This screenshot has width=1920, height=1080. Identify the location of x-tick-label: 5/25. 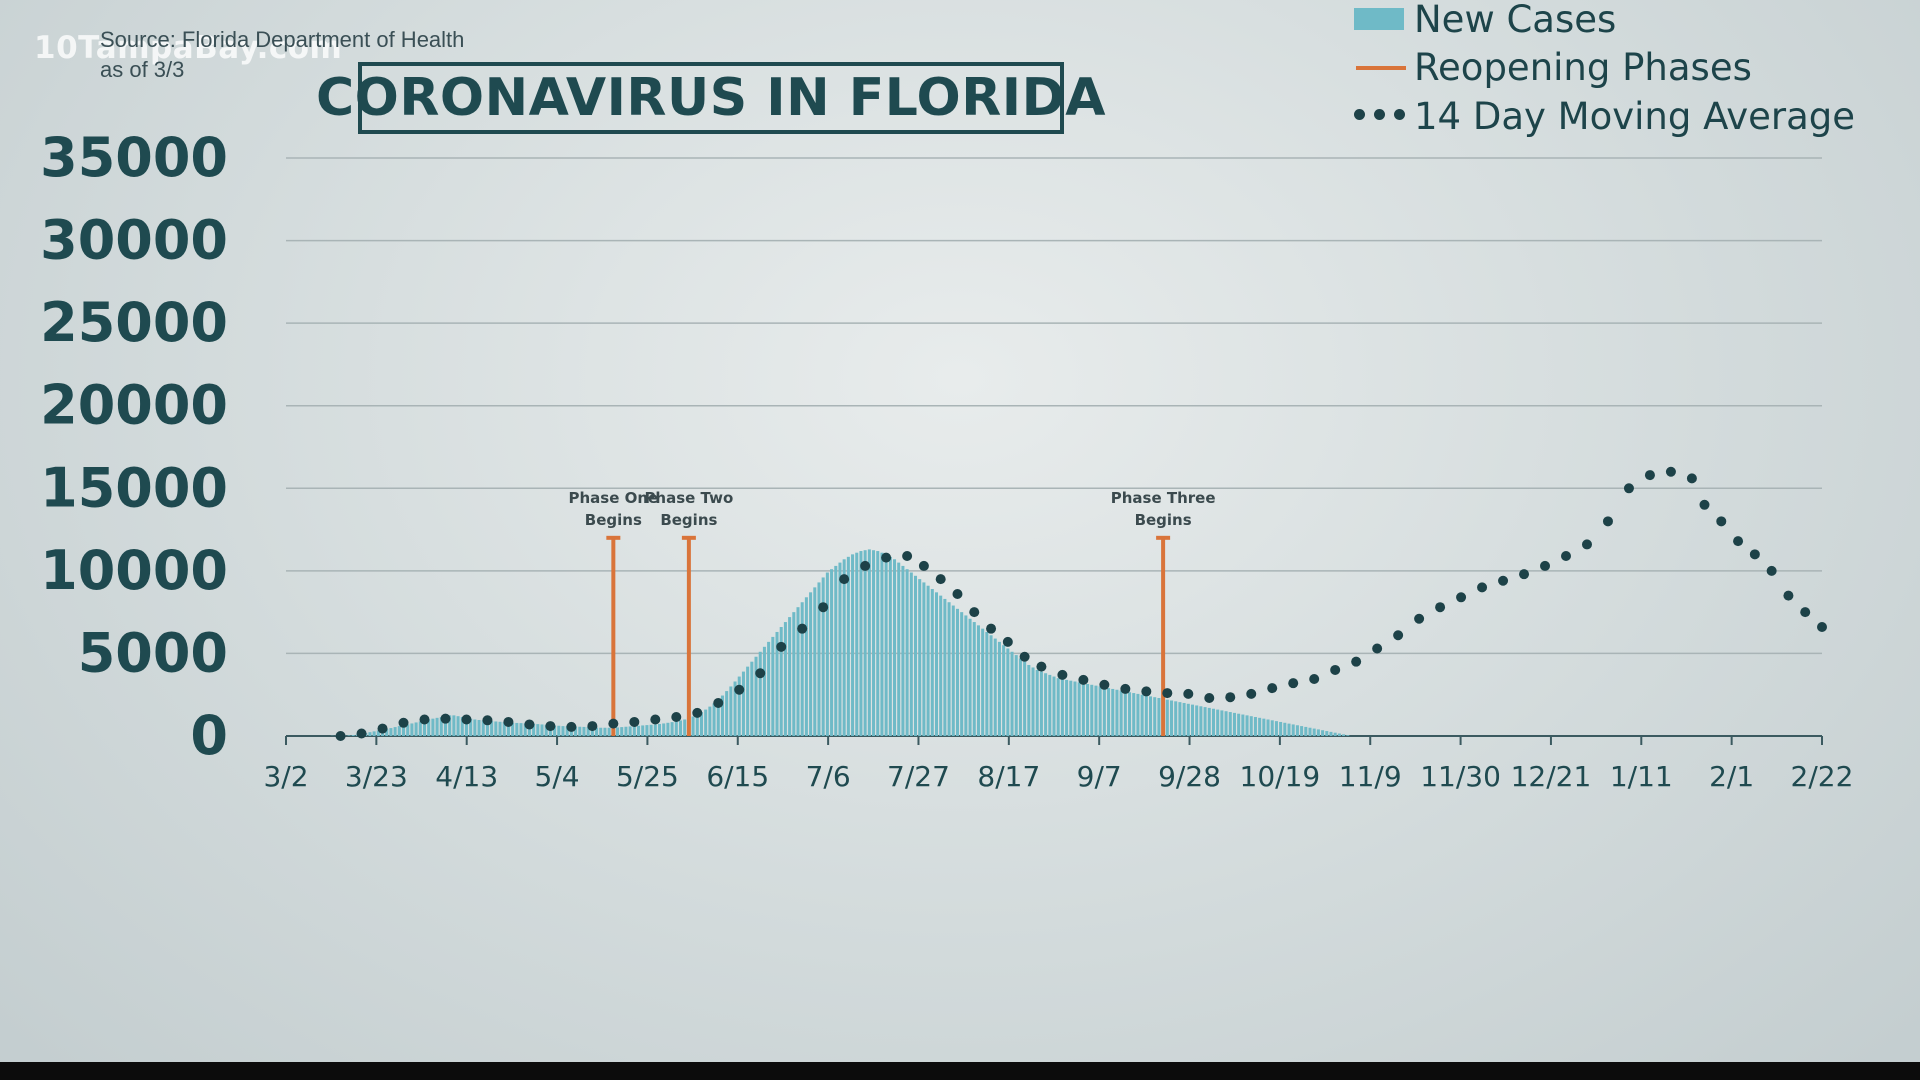
(647, 776).